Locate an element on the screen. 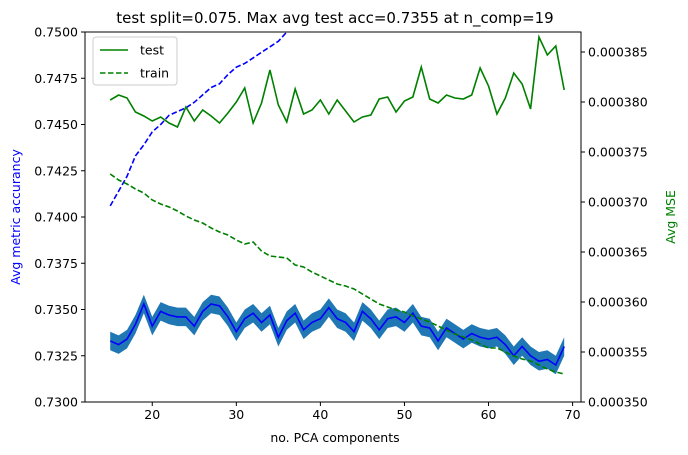 This screenshot has width=688, height=455. right-y-tick-label: 0.000365 is located at coordinates (618, 252).